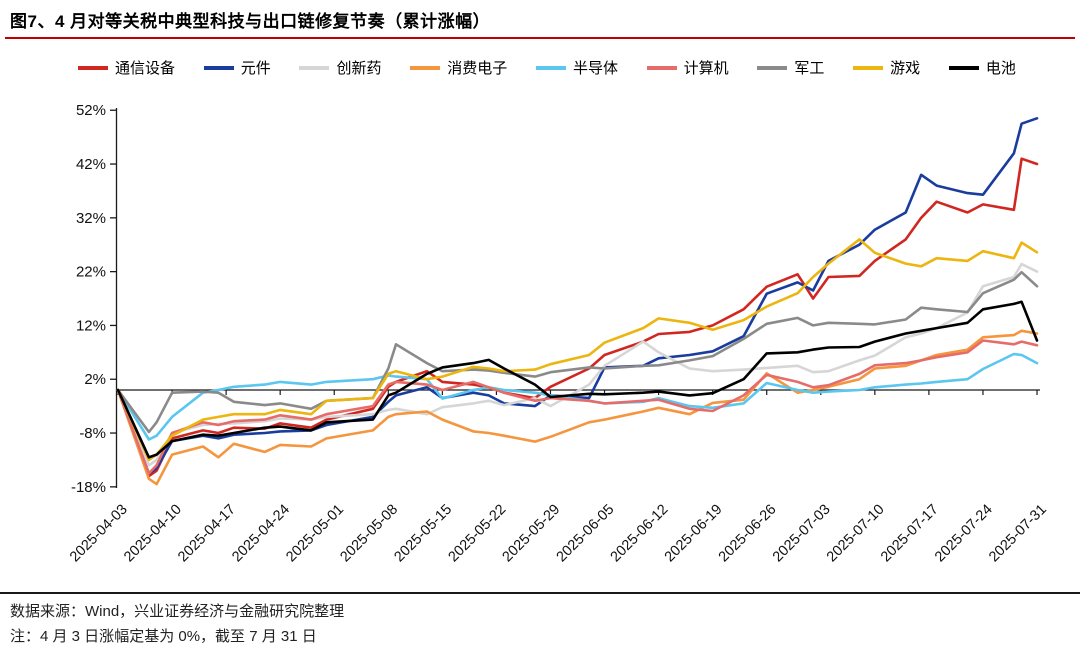 This screenshot has height=649, width=1080. Describe the element at coordinates (802, 534) in the screenshot. I see `x-tick-label: 2025-07-03` at that location.